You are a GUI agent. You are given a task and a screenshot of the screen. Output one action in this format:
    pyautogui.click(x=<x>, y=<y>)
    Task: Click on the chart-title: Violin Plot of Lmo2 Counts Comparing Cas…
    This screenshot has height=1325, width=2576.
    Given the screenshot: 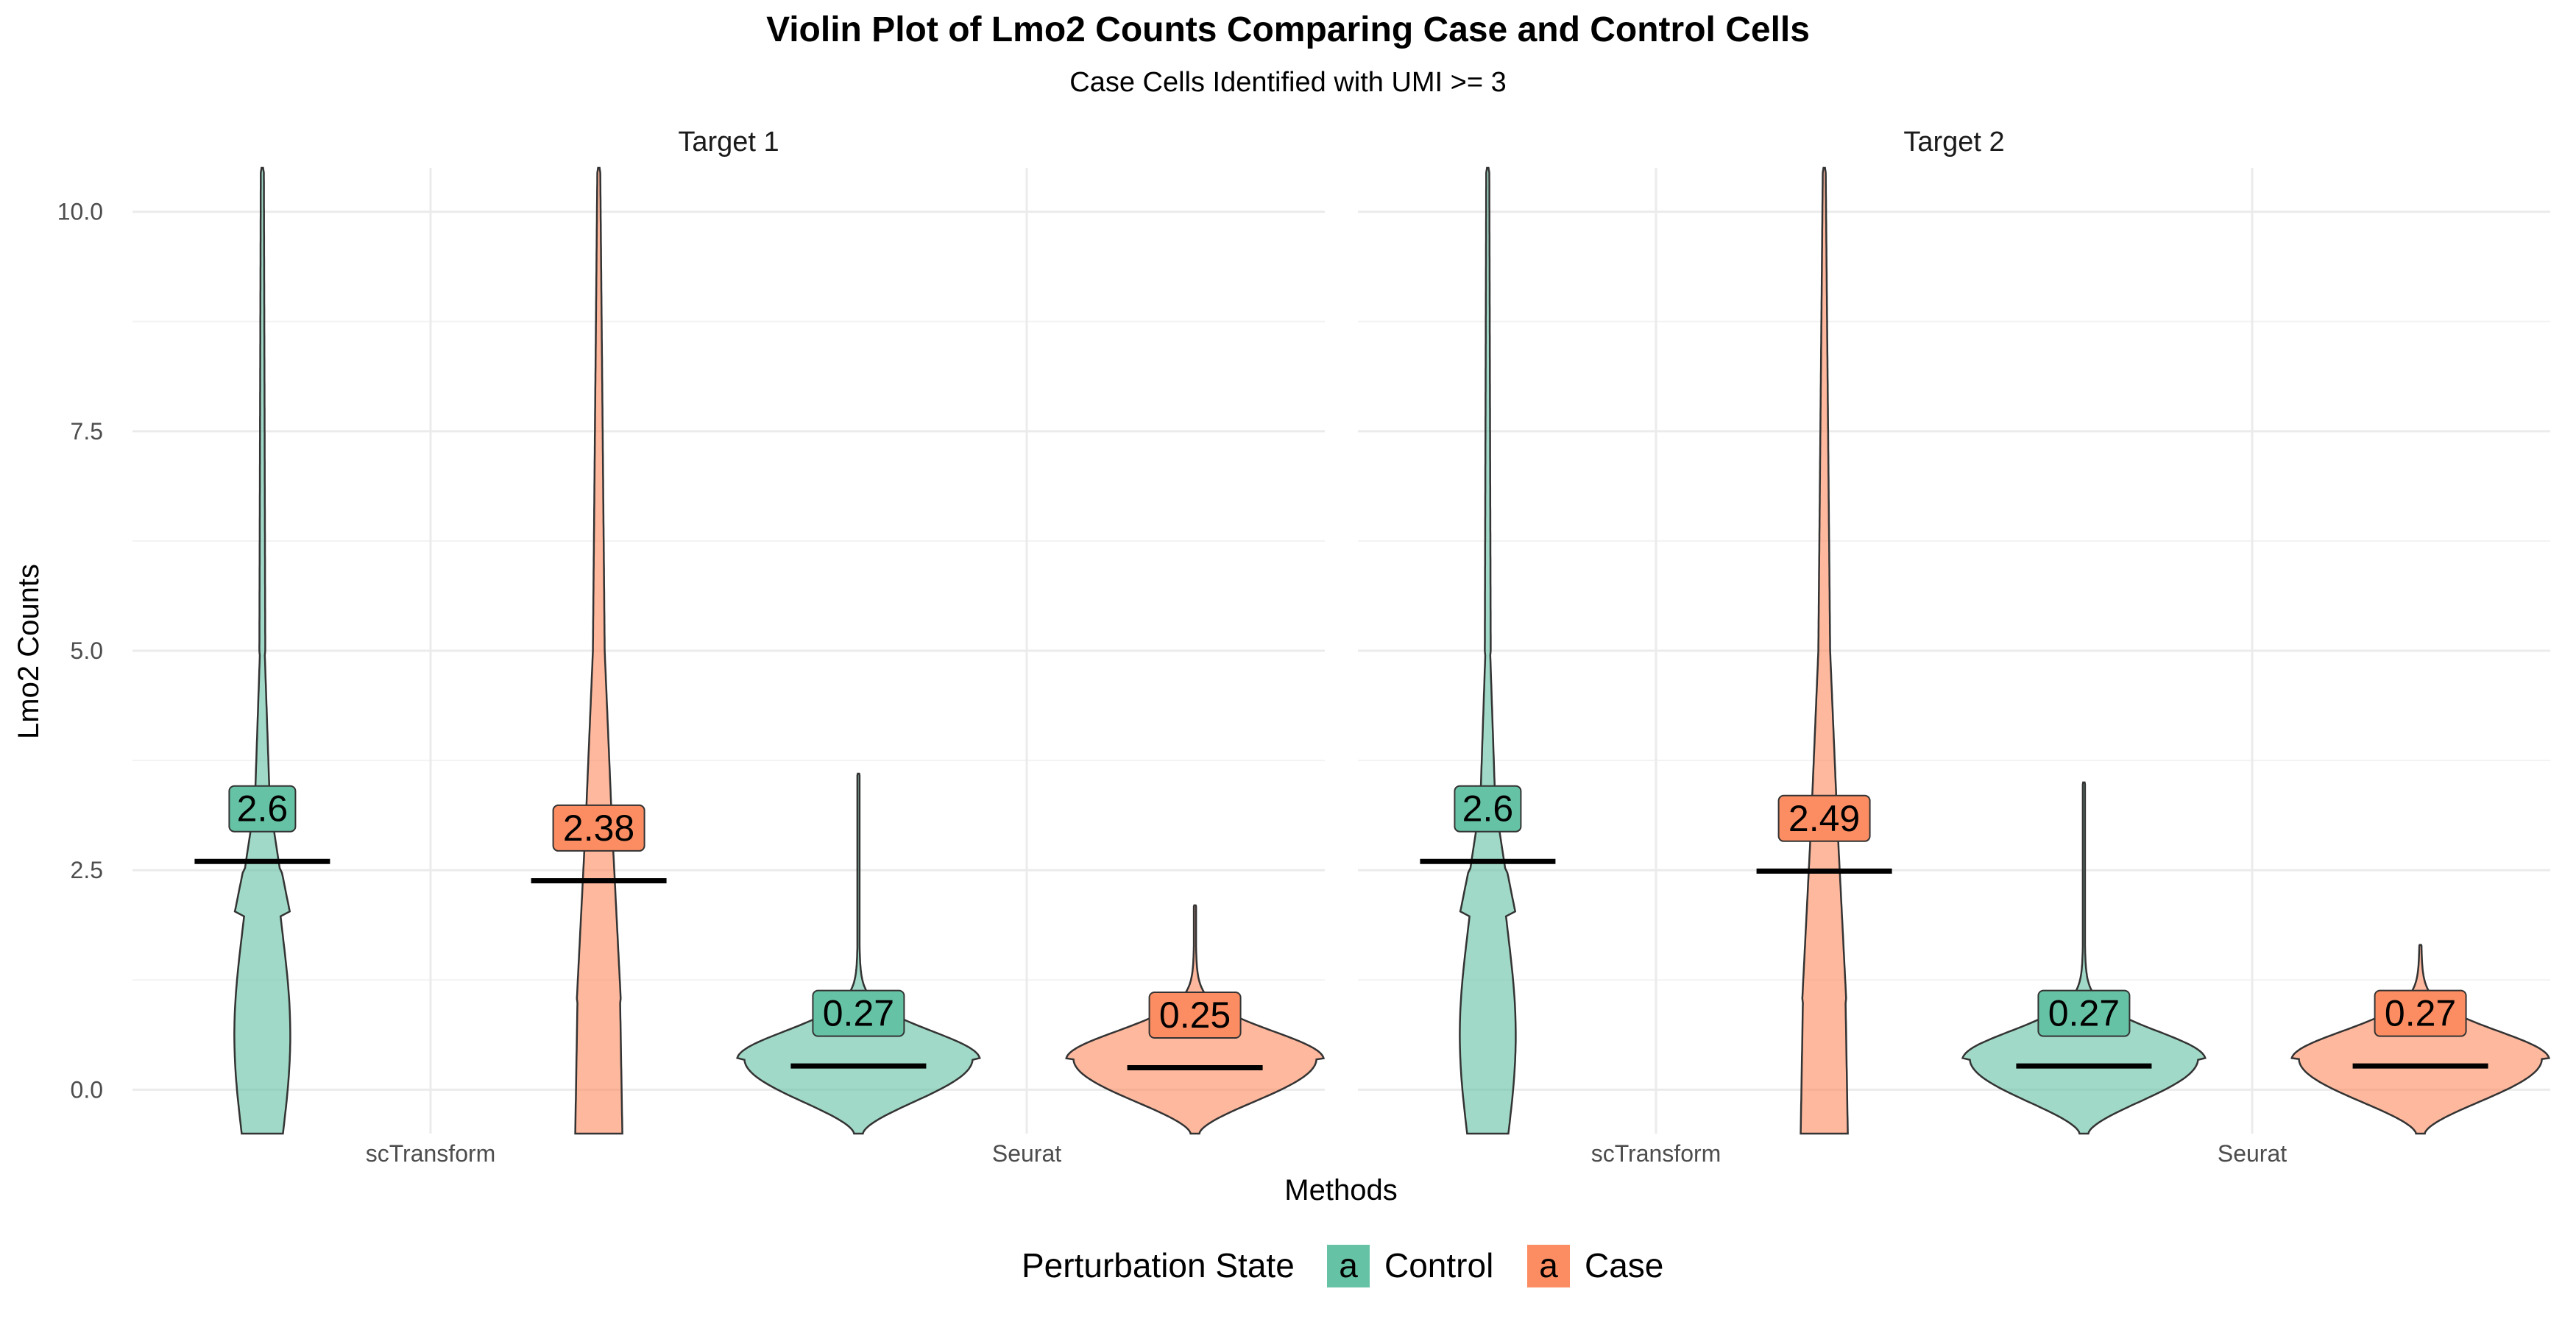 What is the action you would take?
    pyautogui.click(x=1288, y=29)
    